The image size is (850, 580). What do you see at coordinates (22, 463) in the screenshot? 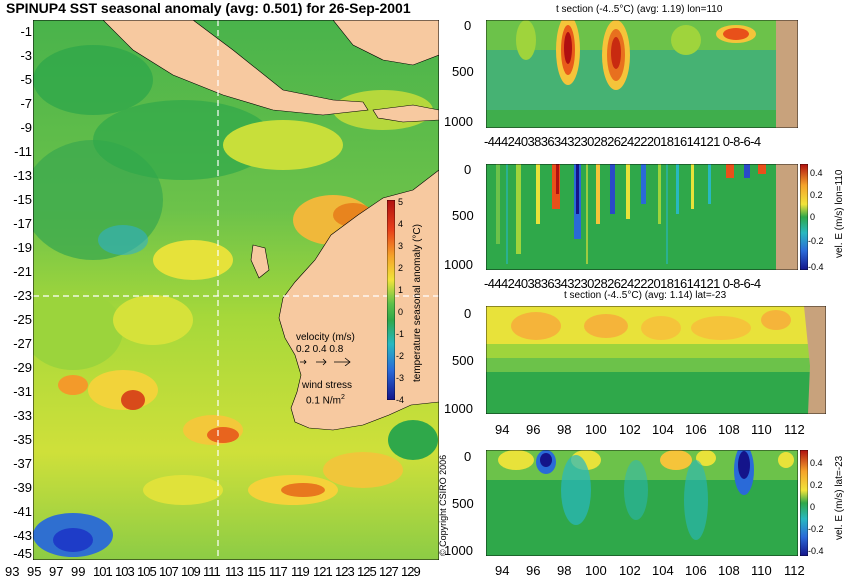
I see `lat-label: -37` at bounding box center [22, 463].